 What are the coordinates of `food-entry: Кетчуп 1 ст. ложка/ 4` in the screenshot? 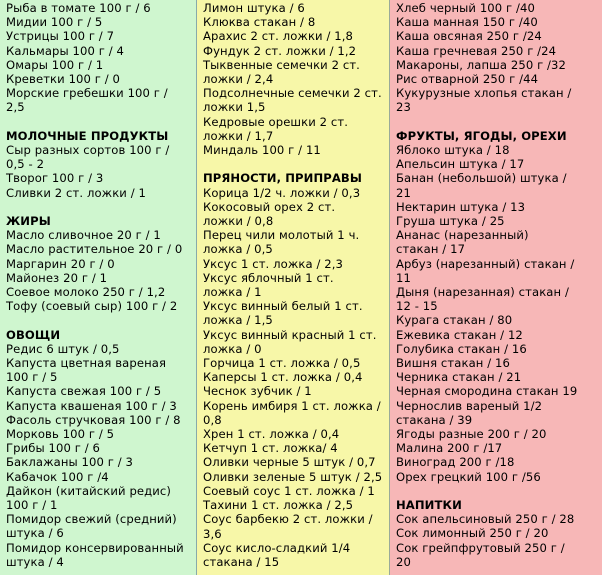 It's located at (270, 448).